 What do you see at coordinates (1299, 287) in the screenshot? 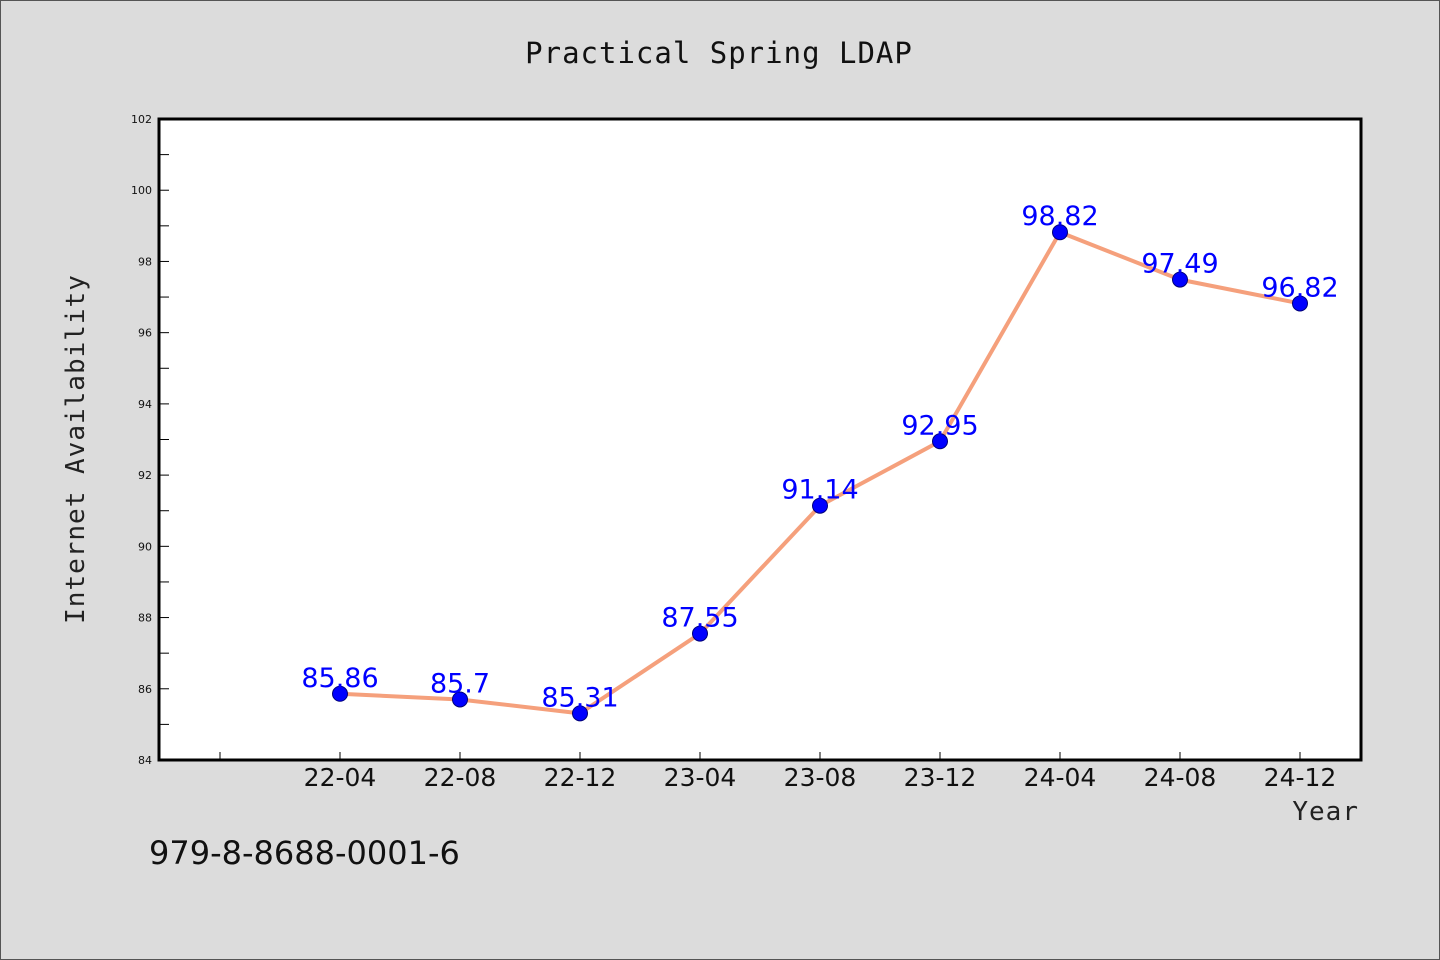
I see `data-label: 96.82` at bounding box center [1299, 287].